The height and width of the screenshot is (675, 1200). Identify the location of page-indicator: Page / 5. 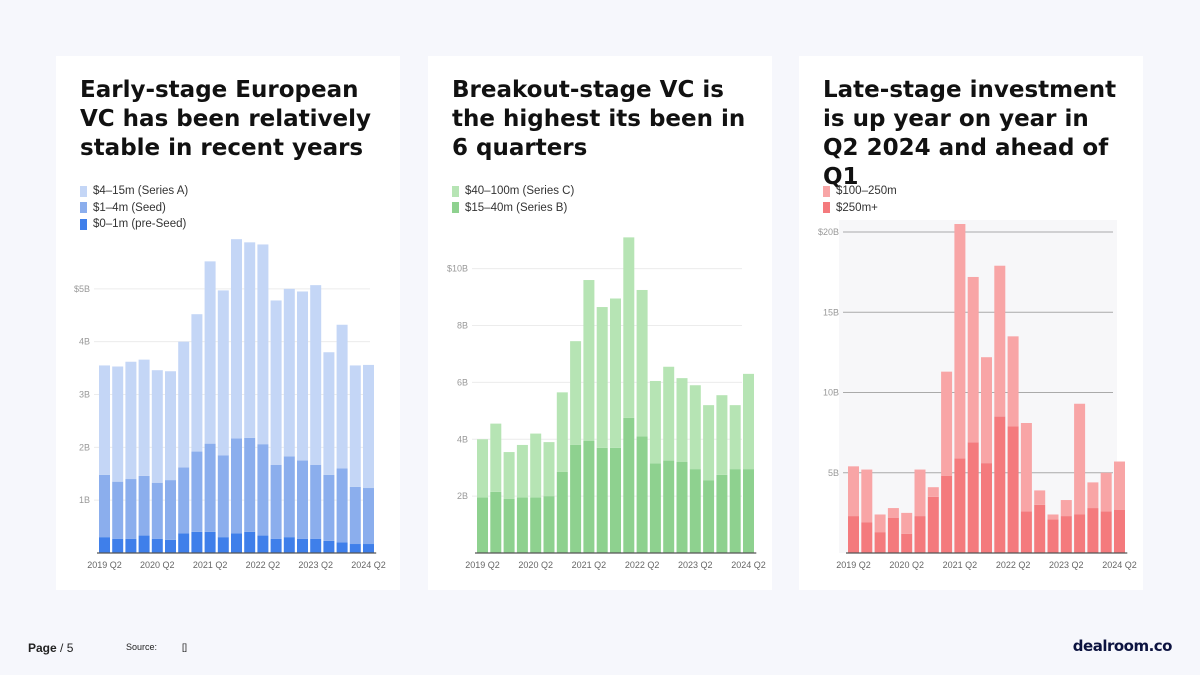
(50, 648).